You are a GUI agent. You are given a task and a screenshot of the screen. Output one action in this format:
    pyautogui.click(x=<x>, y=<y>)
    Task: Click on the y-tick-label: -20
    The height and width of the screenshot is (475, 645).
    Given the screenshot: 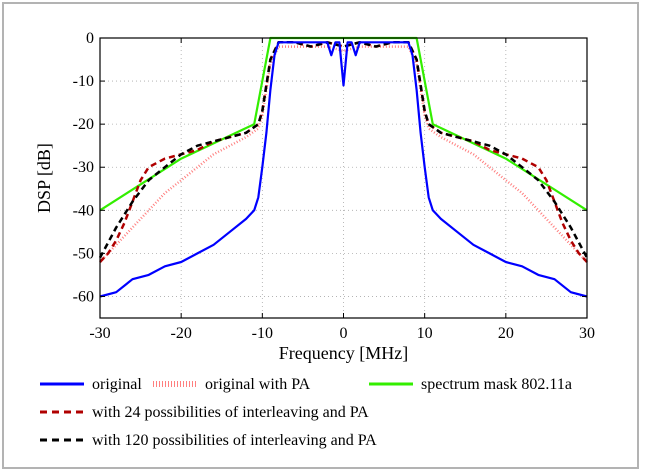 What is the action you would take?
    pyautogui.click(x=83, y=124)
    